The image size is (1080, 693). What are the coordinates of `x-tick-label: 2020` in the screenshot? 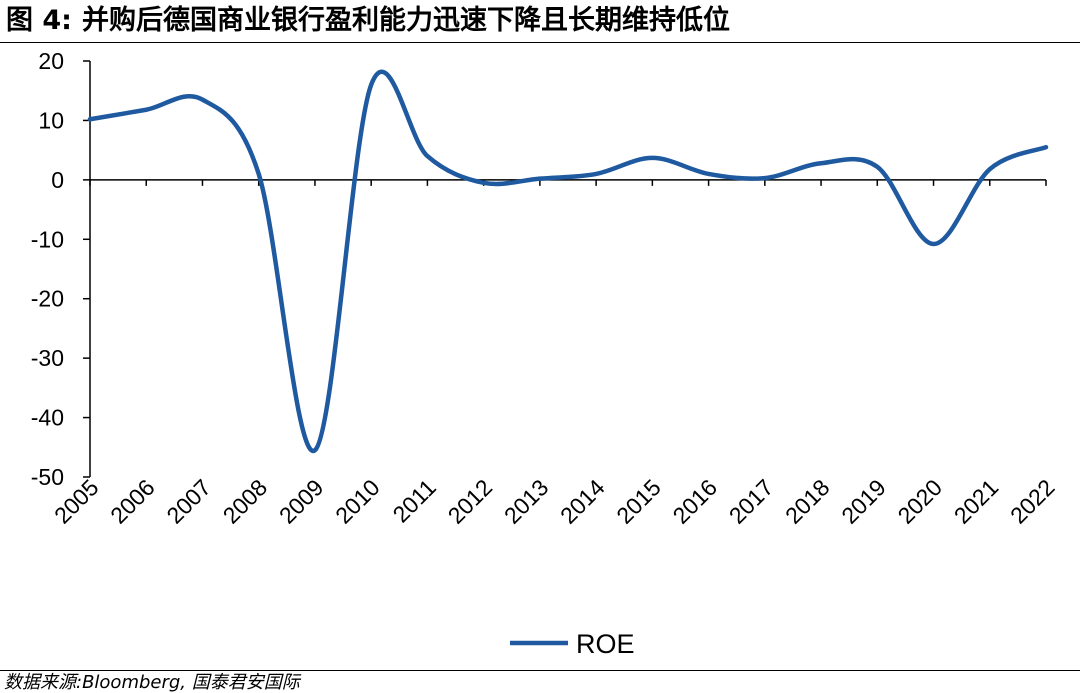 It's located at (919, 501).